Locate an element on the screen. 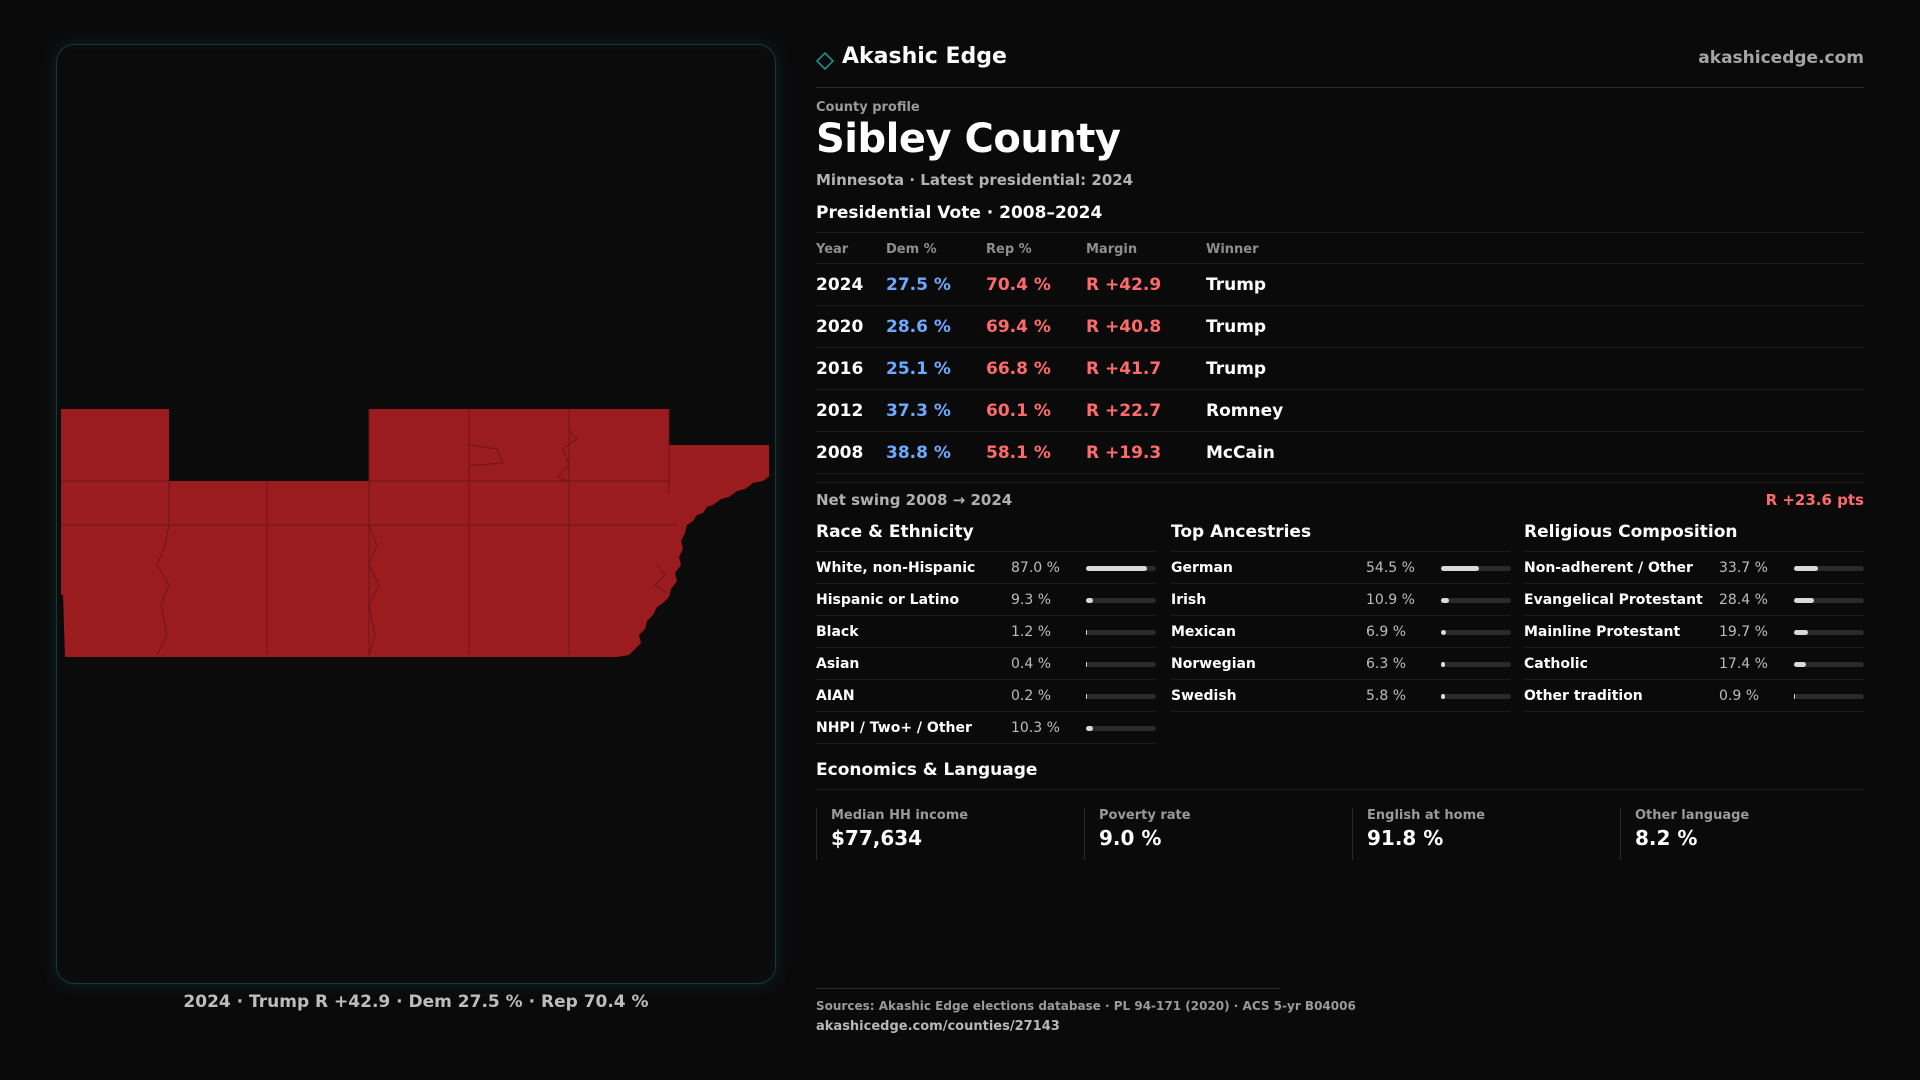  header-winner: Winner is located at coordinates (1232, 249).